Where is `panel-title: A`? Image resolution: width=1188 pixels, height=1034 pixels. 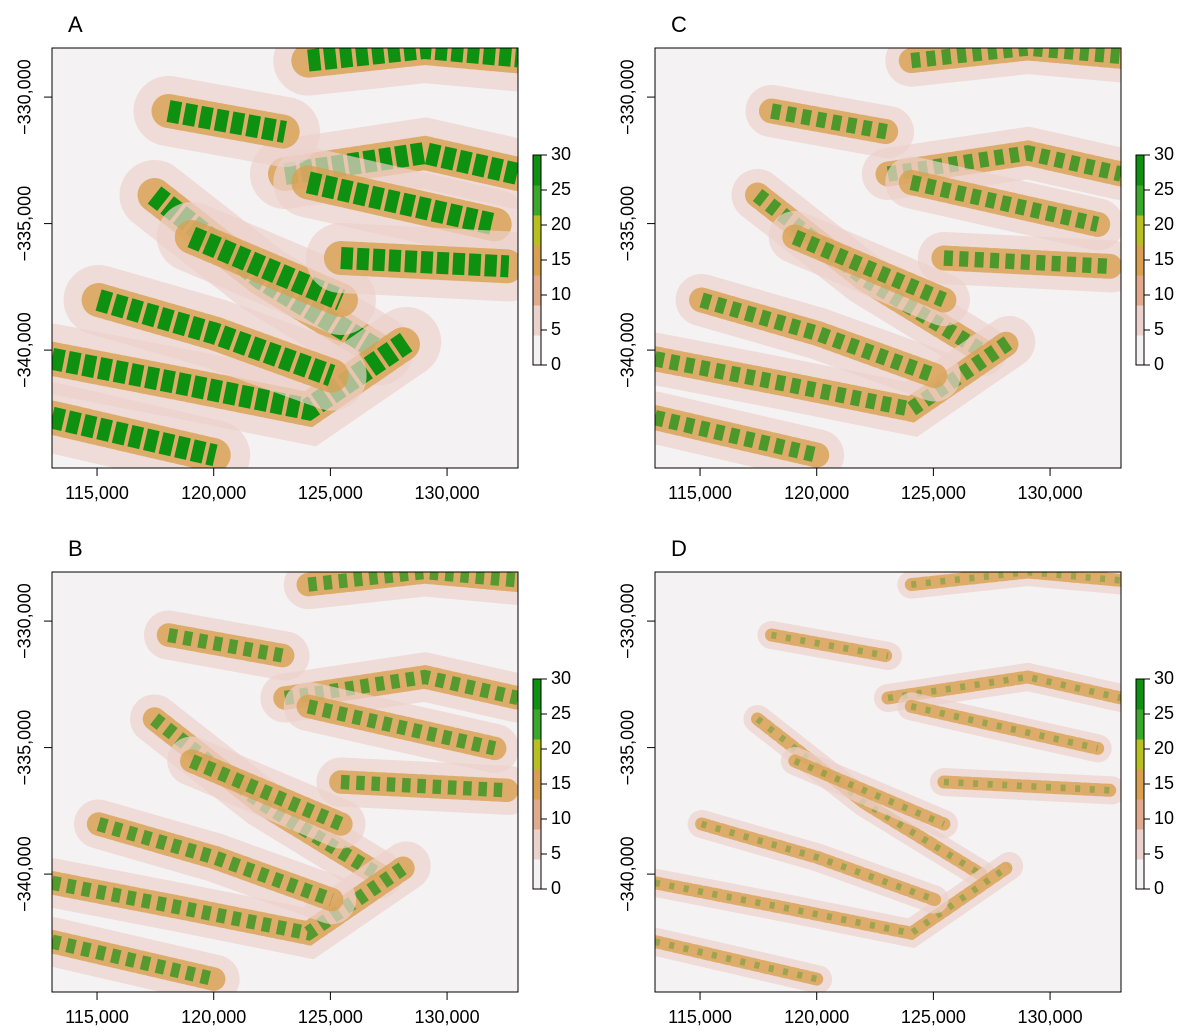
panel-title: A is located at coordinates (75, 24).